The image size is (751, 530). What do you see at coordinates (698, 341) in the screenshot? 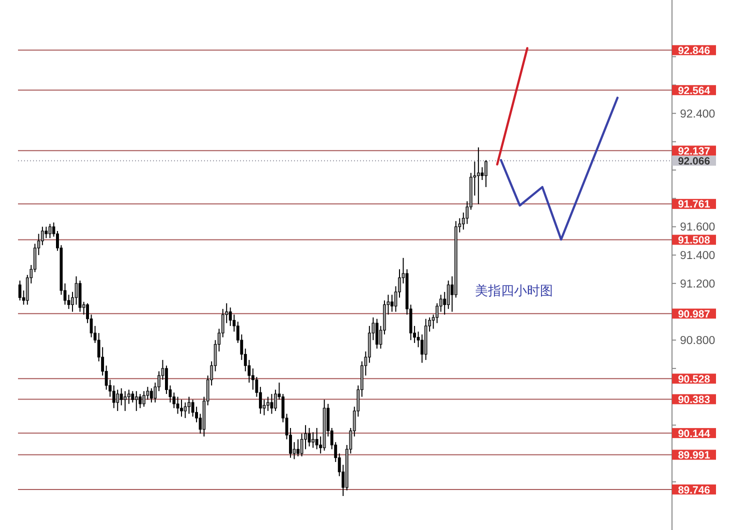
I see `ytick-label: 90.800` at bounding box center [698, 341].